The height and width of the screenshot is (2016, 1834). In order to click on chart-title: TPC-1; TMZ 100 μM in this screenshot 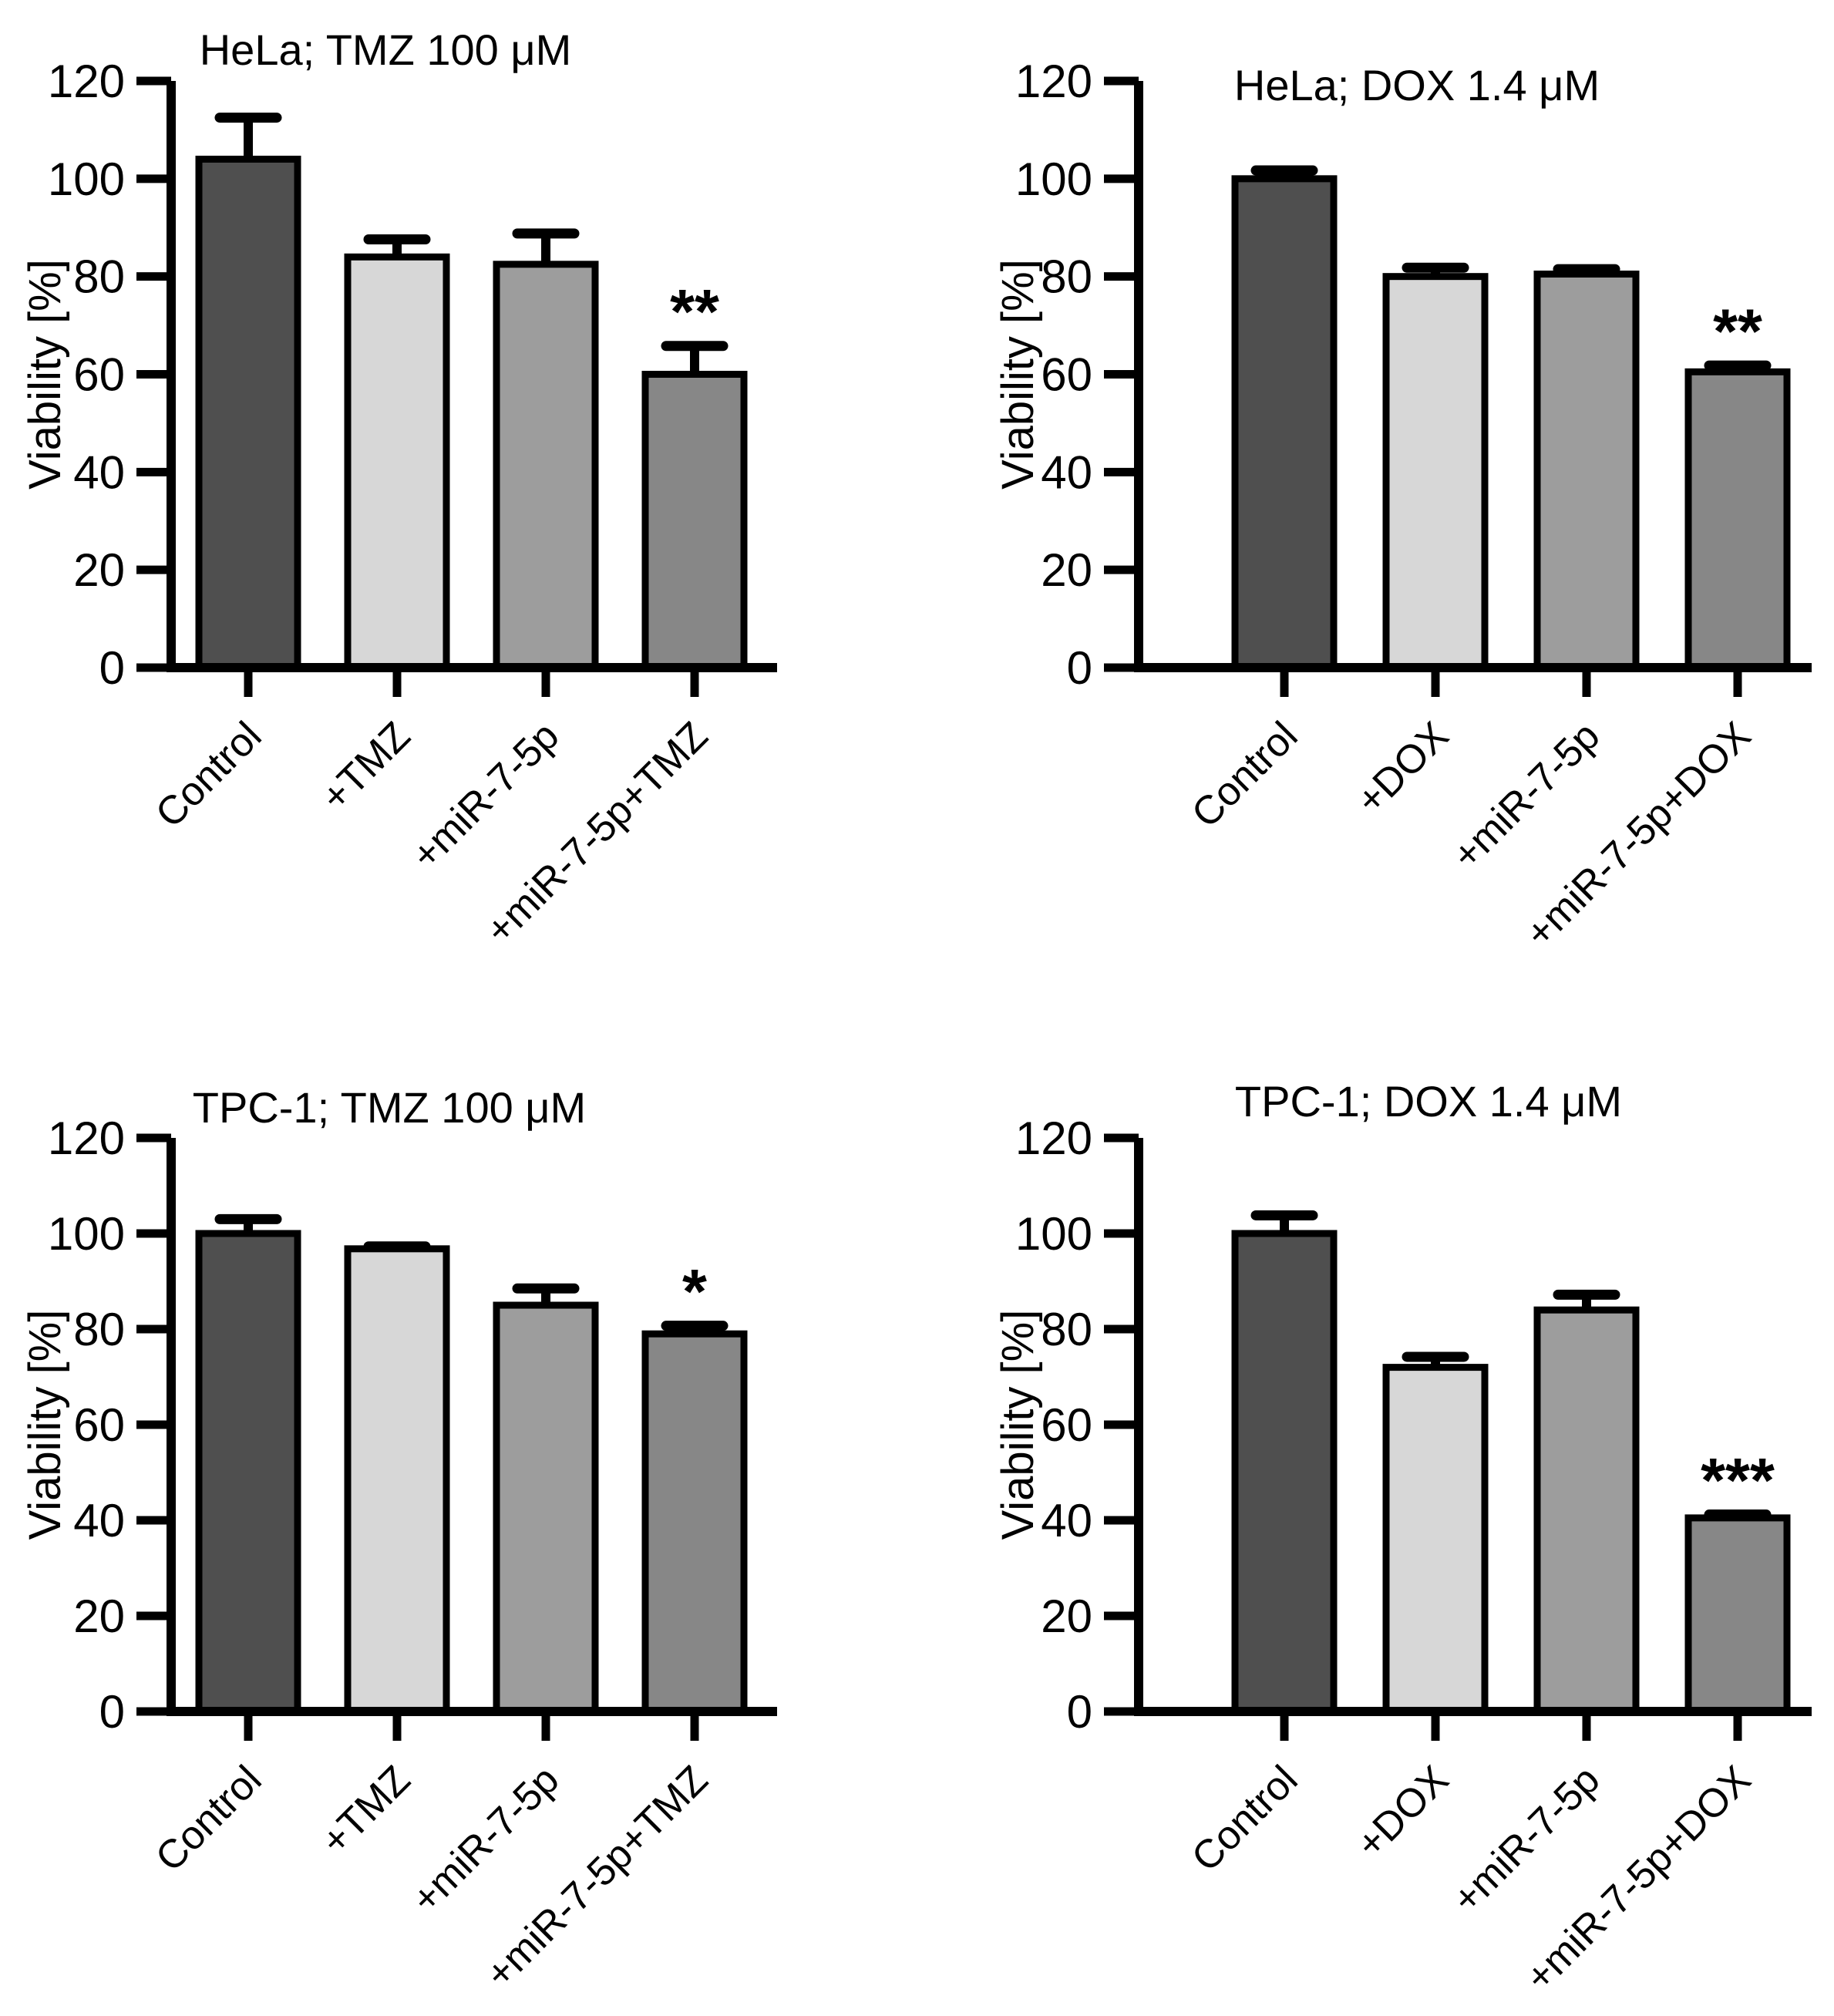, I will do `click(389, 1107)`.